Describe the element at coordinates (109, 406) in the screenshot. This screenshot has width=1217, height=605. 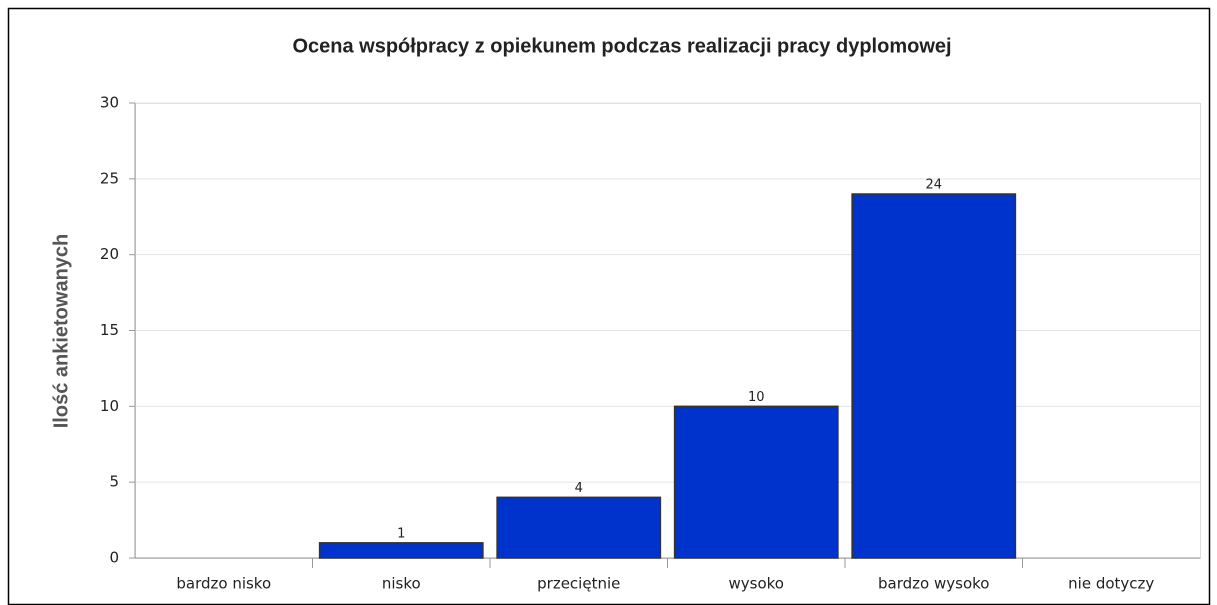
I see `y-tick-label: 10` at that location.